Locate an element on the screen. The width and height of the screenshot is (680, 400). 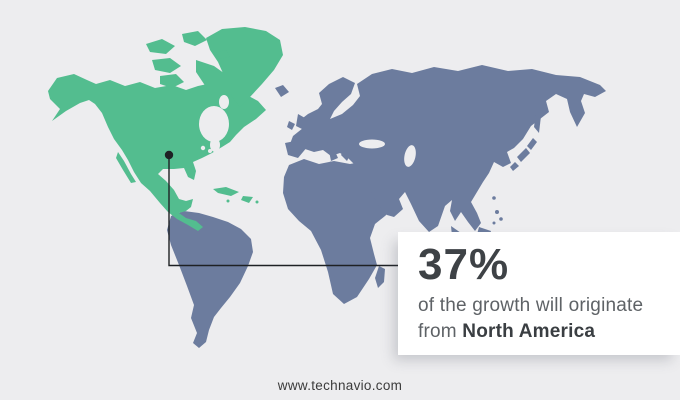
callout-region-prefix: from is located at coordinates (440, 331).